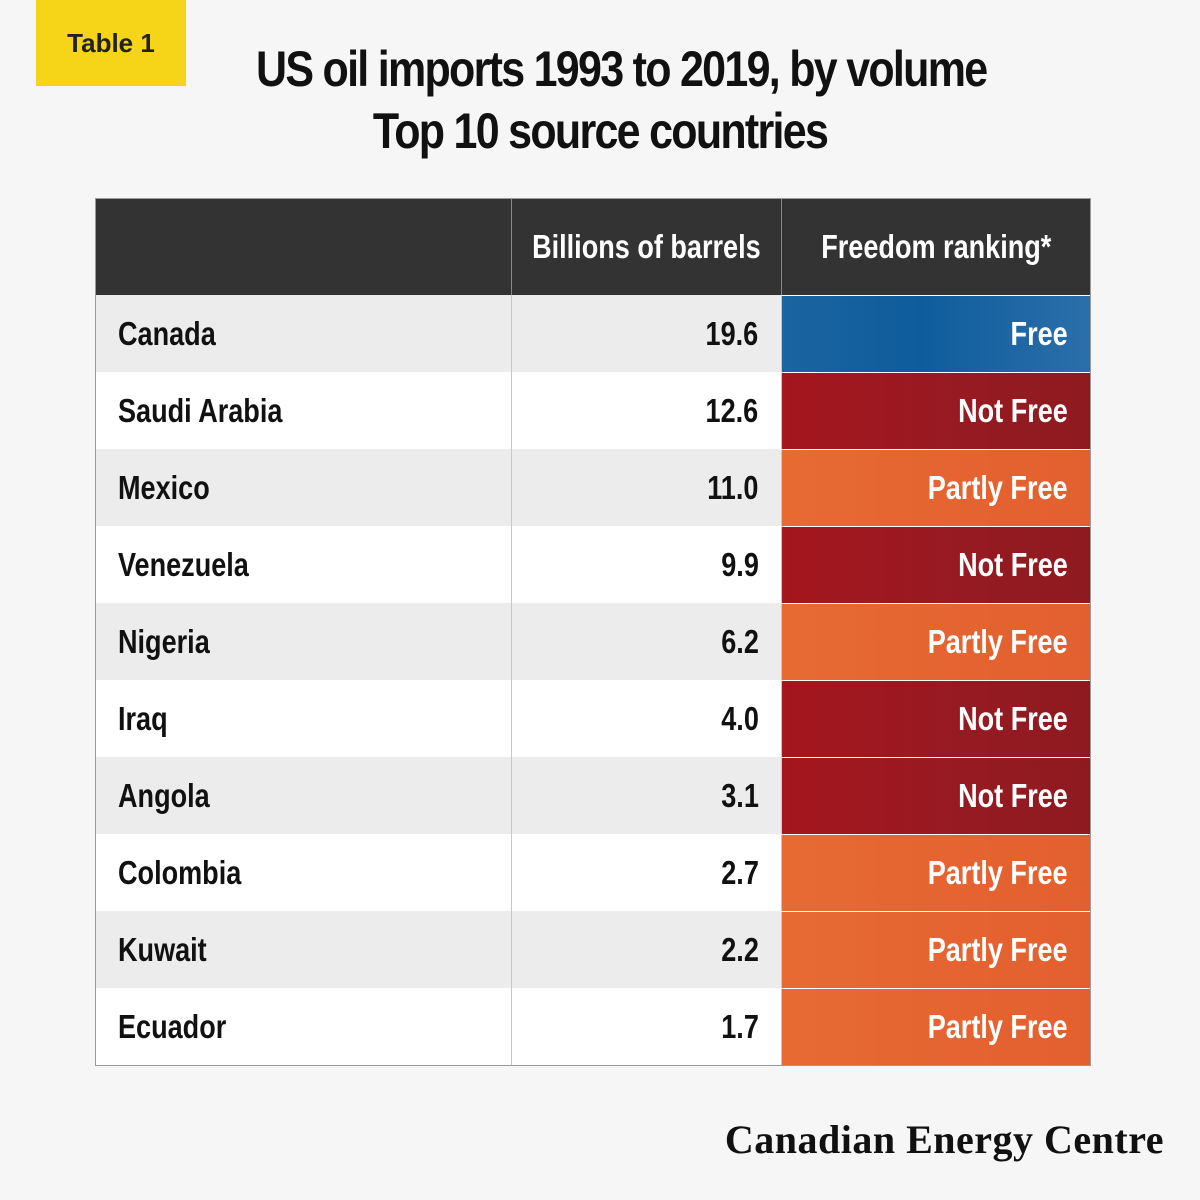  I want to click on table-row: Angola 3.1 Not Free, so click(593, 795).